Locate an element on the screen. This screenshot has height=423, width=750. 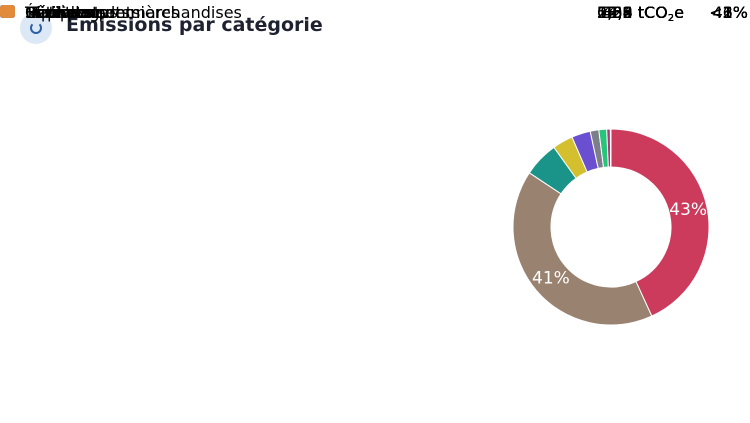
title-icon is located at coordinates (36, 28).